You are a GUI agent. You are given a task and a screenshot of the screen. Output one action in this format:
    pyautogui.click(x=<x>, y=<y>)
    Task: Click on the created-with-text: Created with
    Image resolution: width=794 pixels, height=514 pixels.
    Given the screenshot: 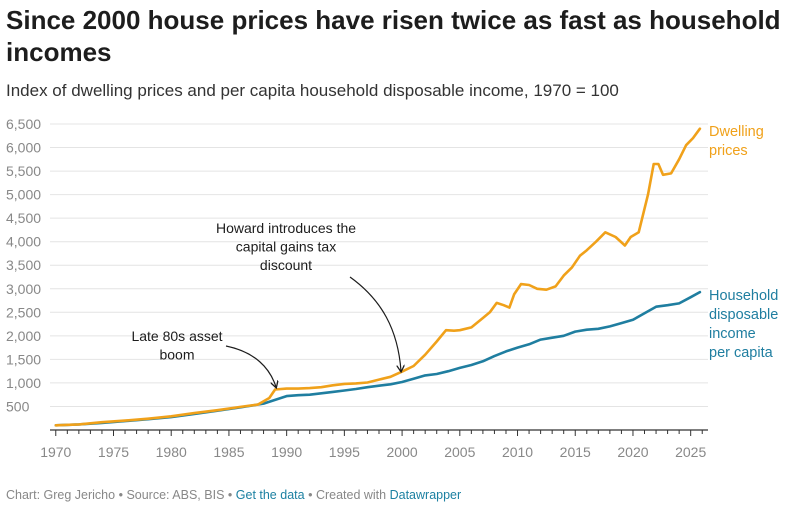 What is the action you would take?
    pyautogui.click(x=351, y=495)
    